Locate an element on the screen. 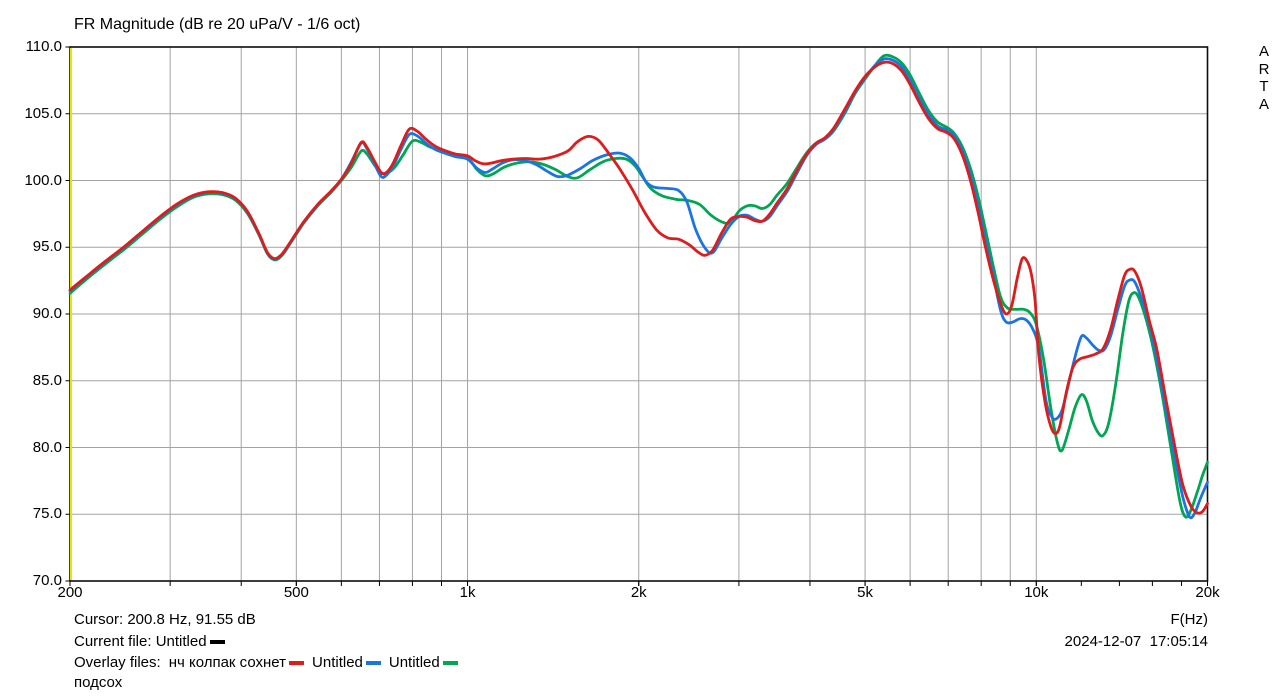  x-axis-tick-label: 10k is located at coordinates (1036, 592).